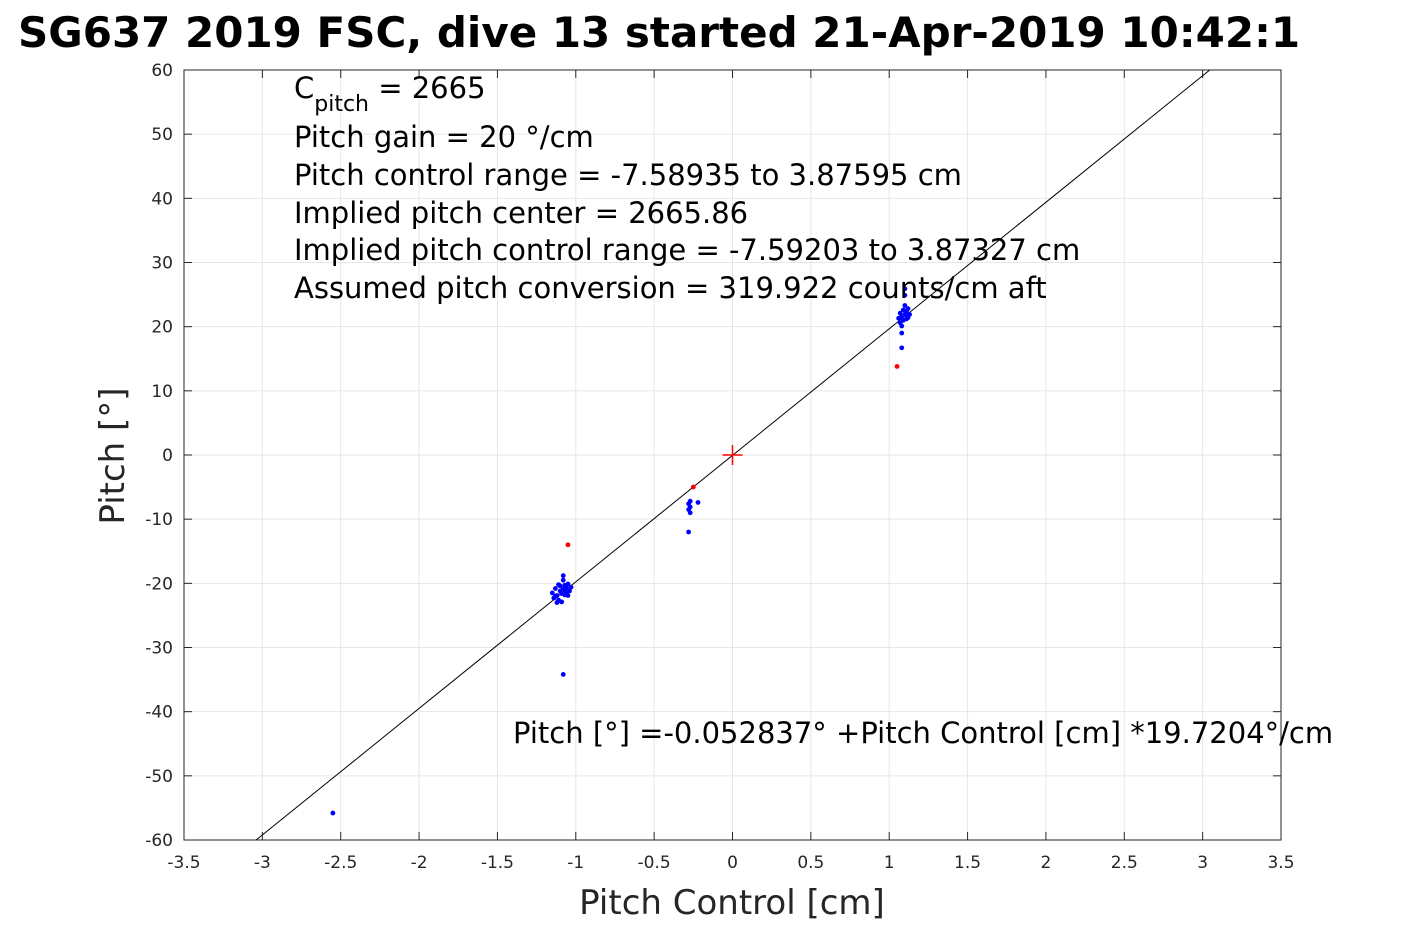 The width and height of the screenshot is (1417, 945). What do you see at coordinates (1280, 863) in the screenshot?
I see `x-tick-label: 3.5` at bounding box center [1280, 863].